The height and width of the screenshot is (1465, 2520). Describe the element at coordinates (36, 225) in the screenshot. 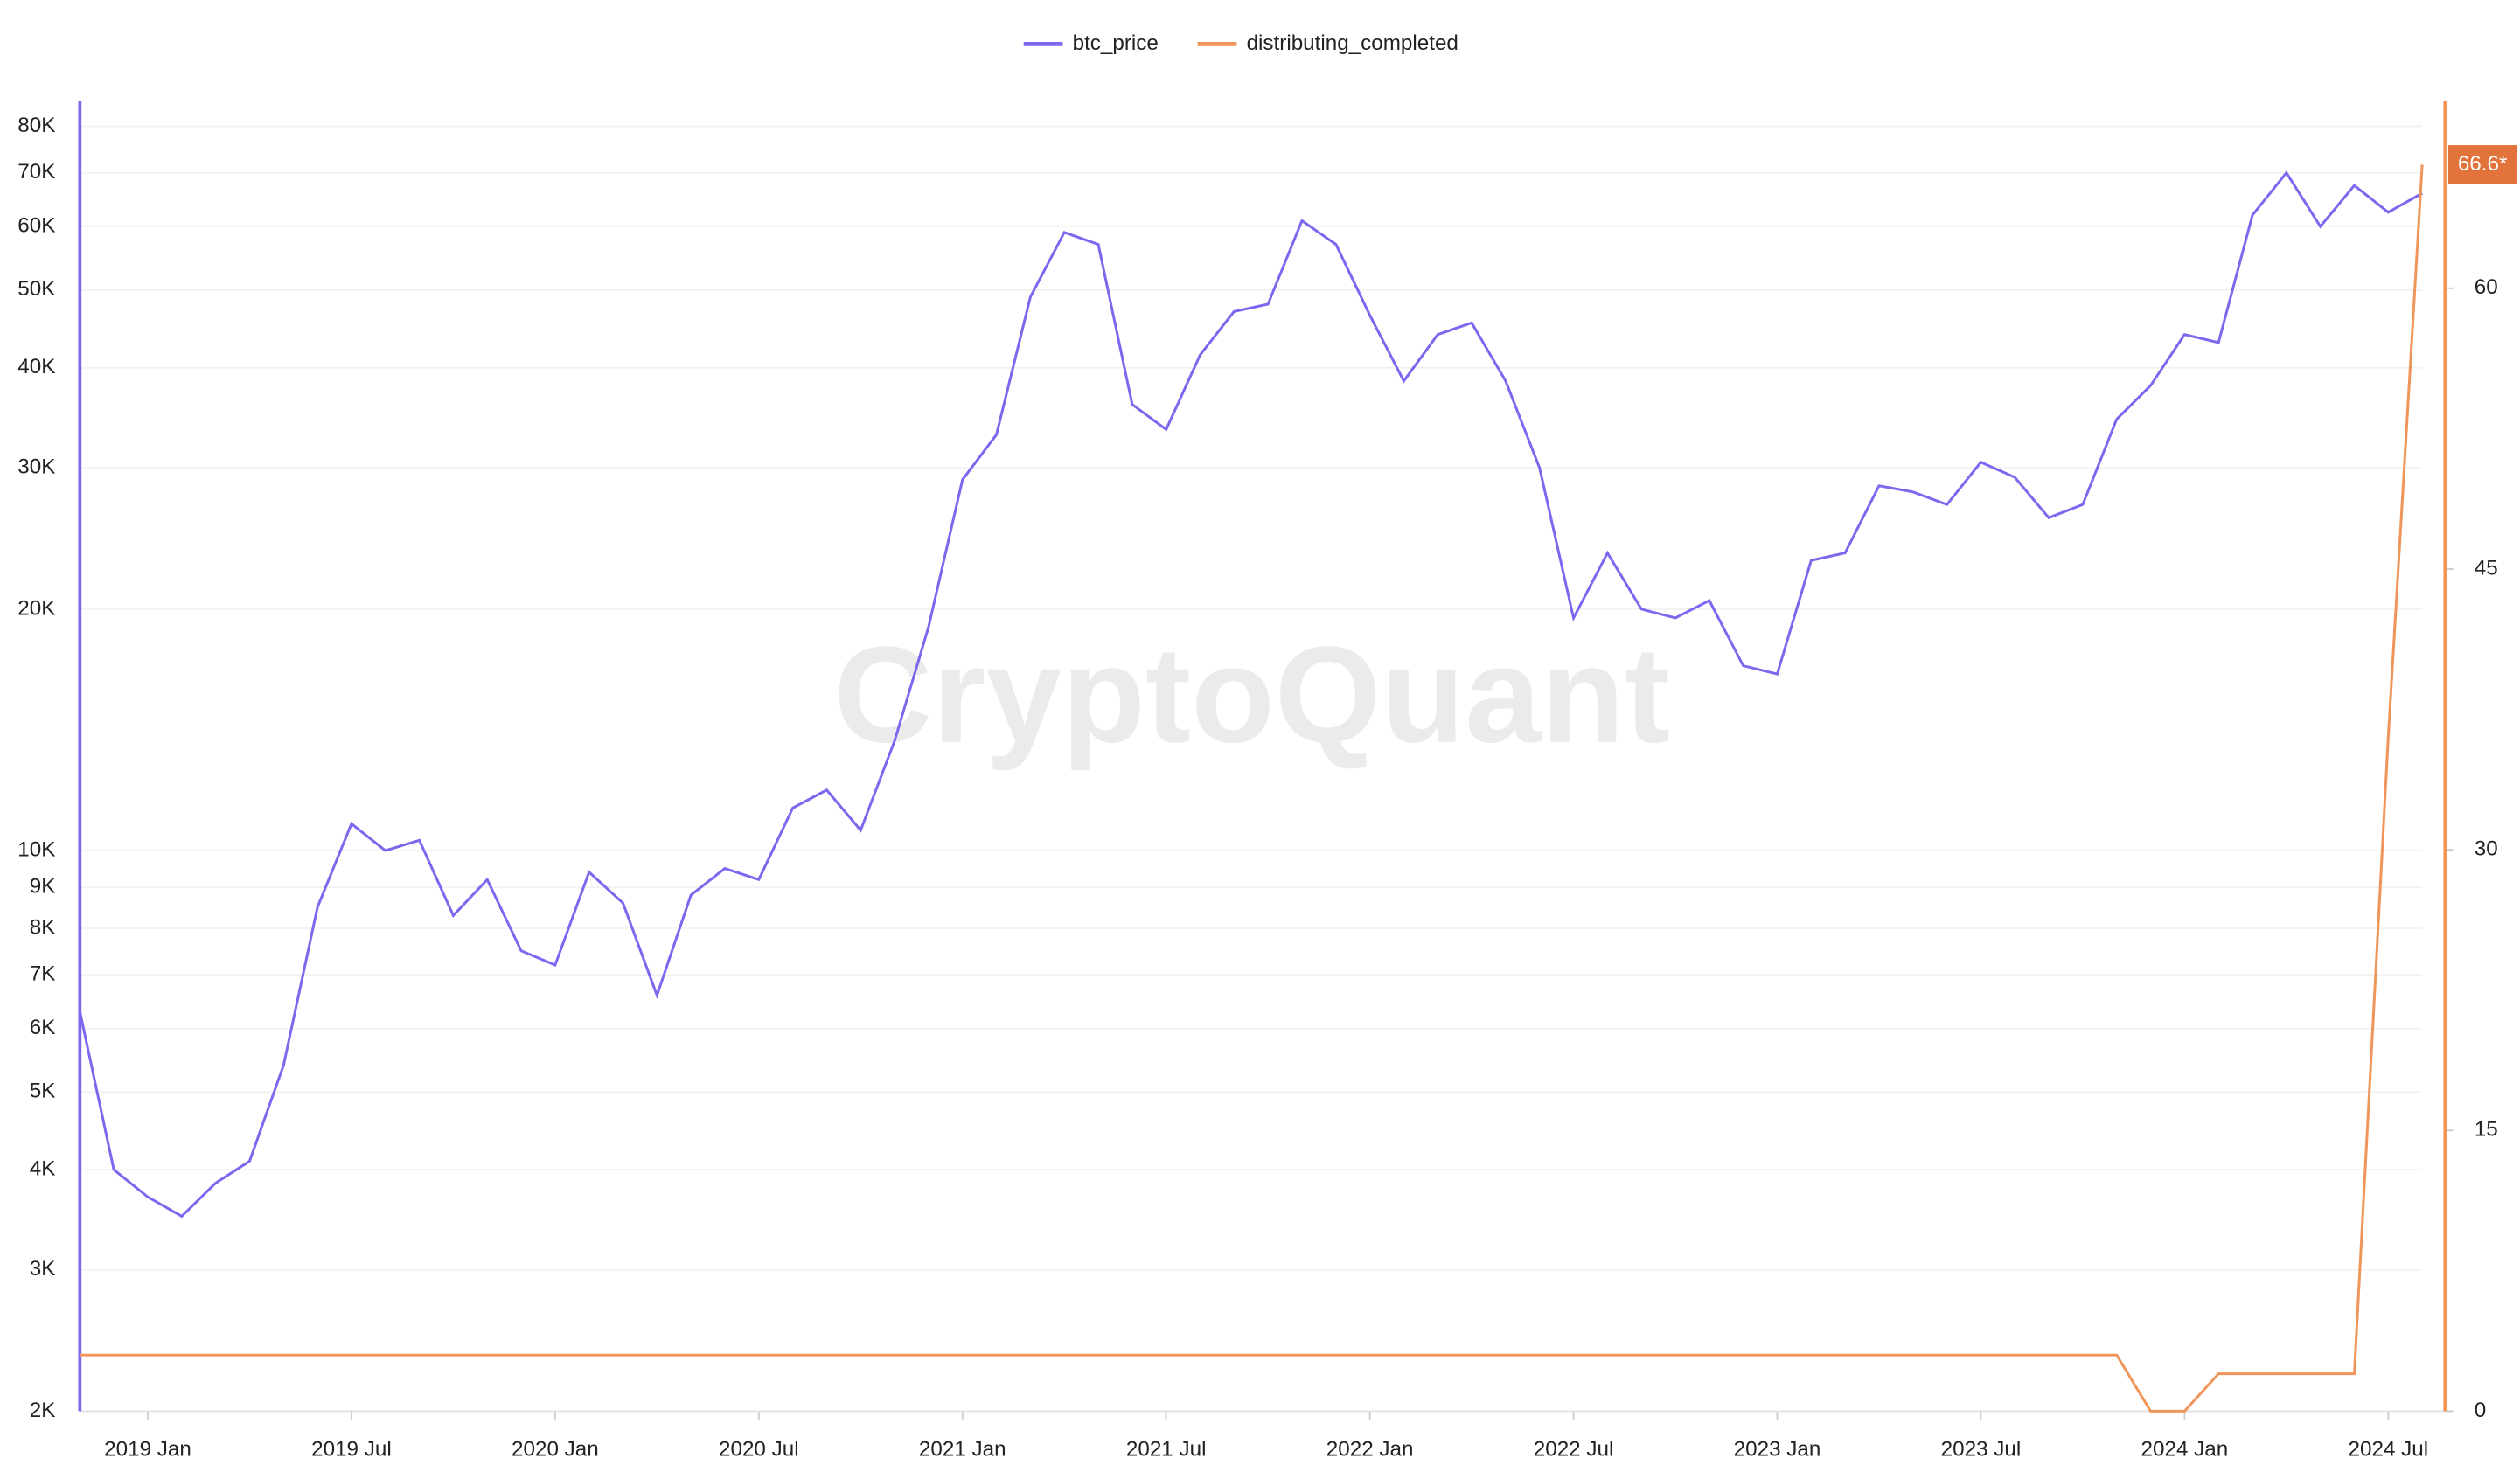

I see `y-tick-label: 60K` at that location.